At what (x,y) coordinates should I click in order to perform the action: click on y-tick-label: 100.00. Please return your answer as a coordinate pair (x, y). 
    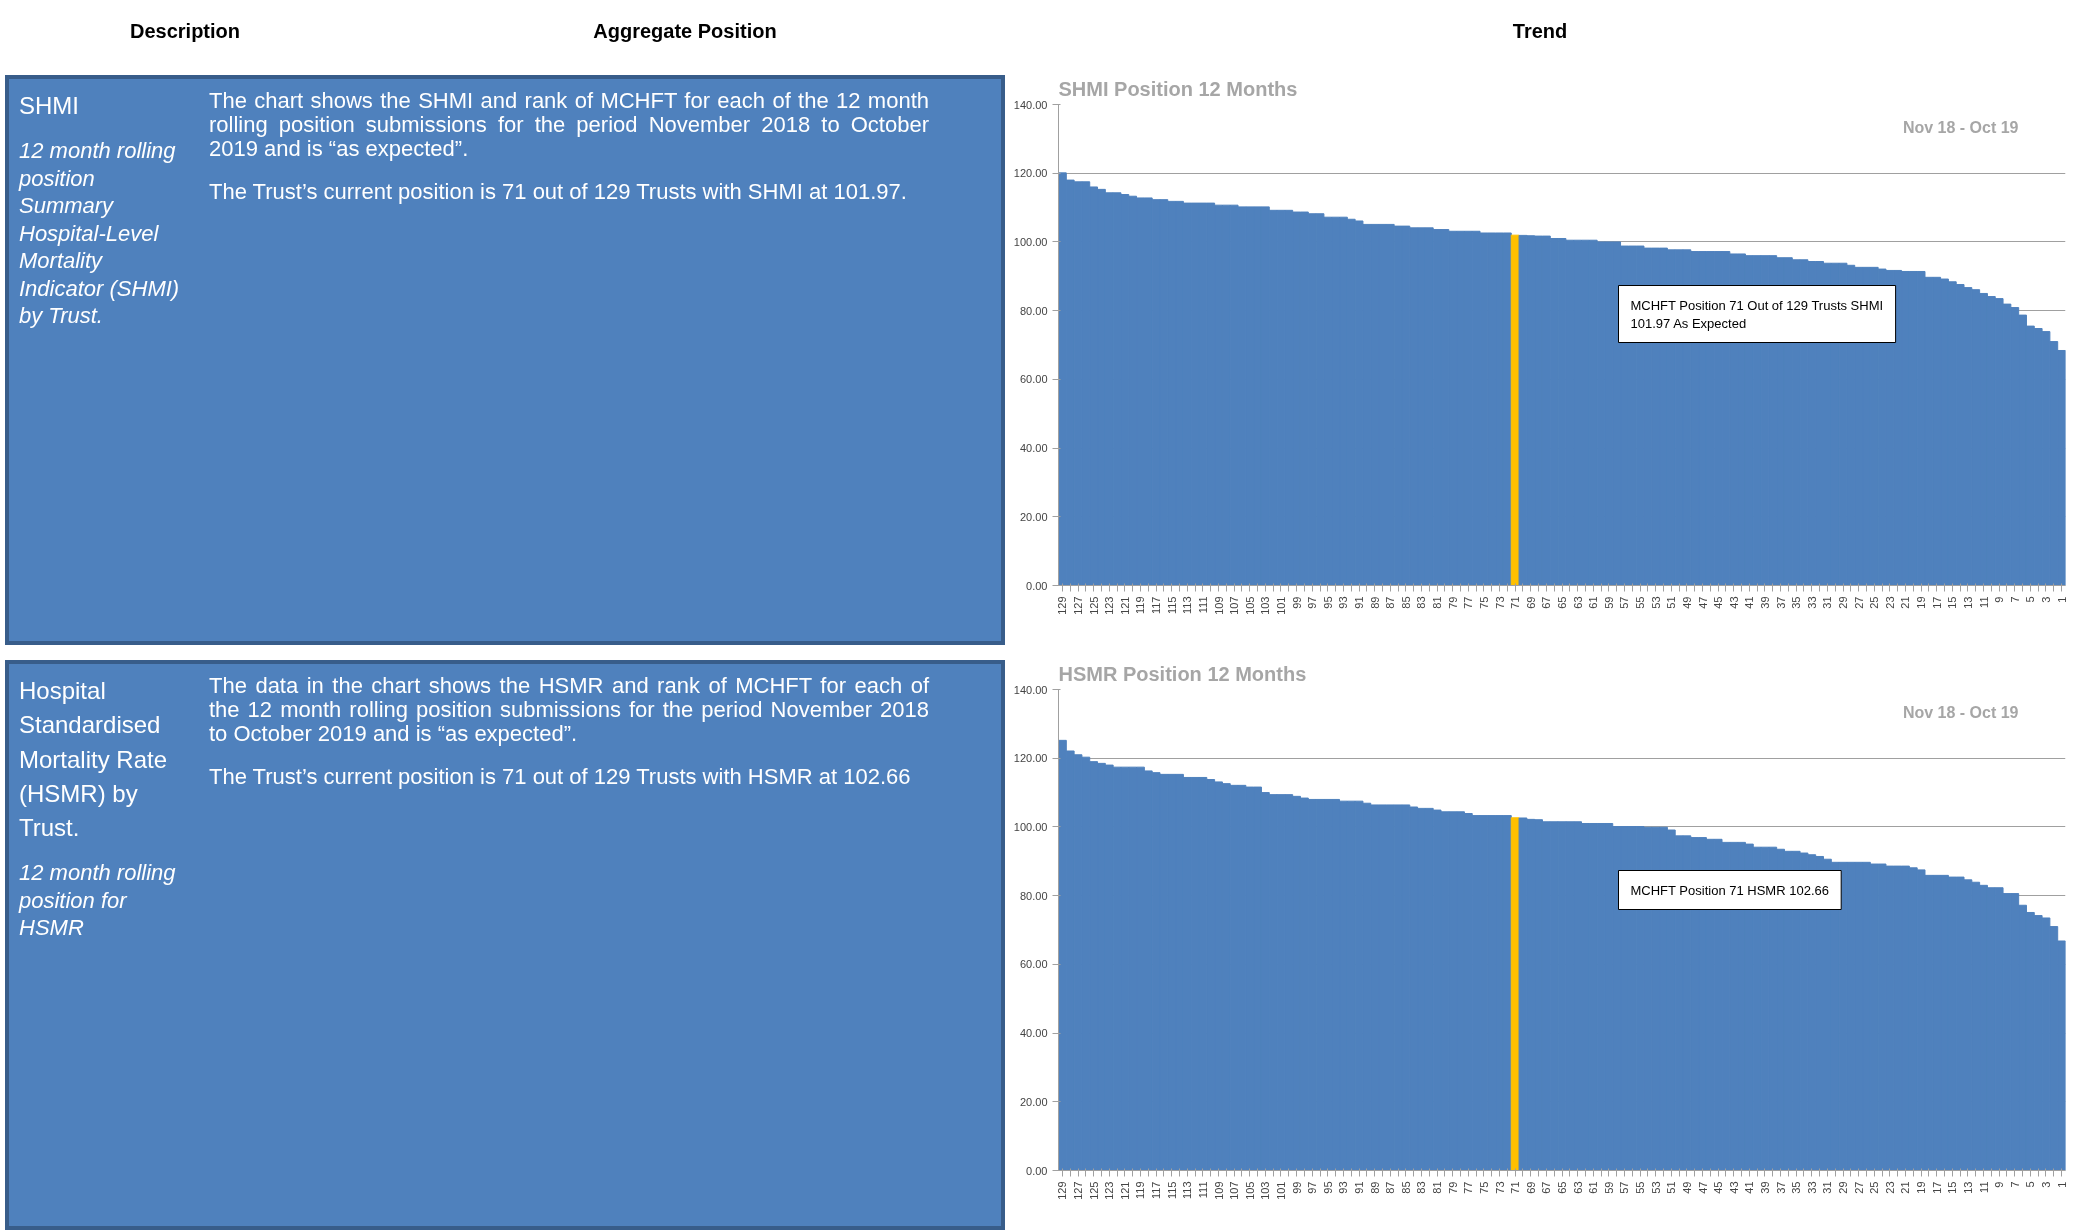
    Looking at the image, I should click on (1030, 826).